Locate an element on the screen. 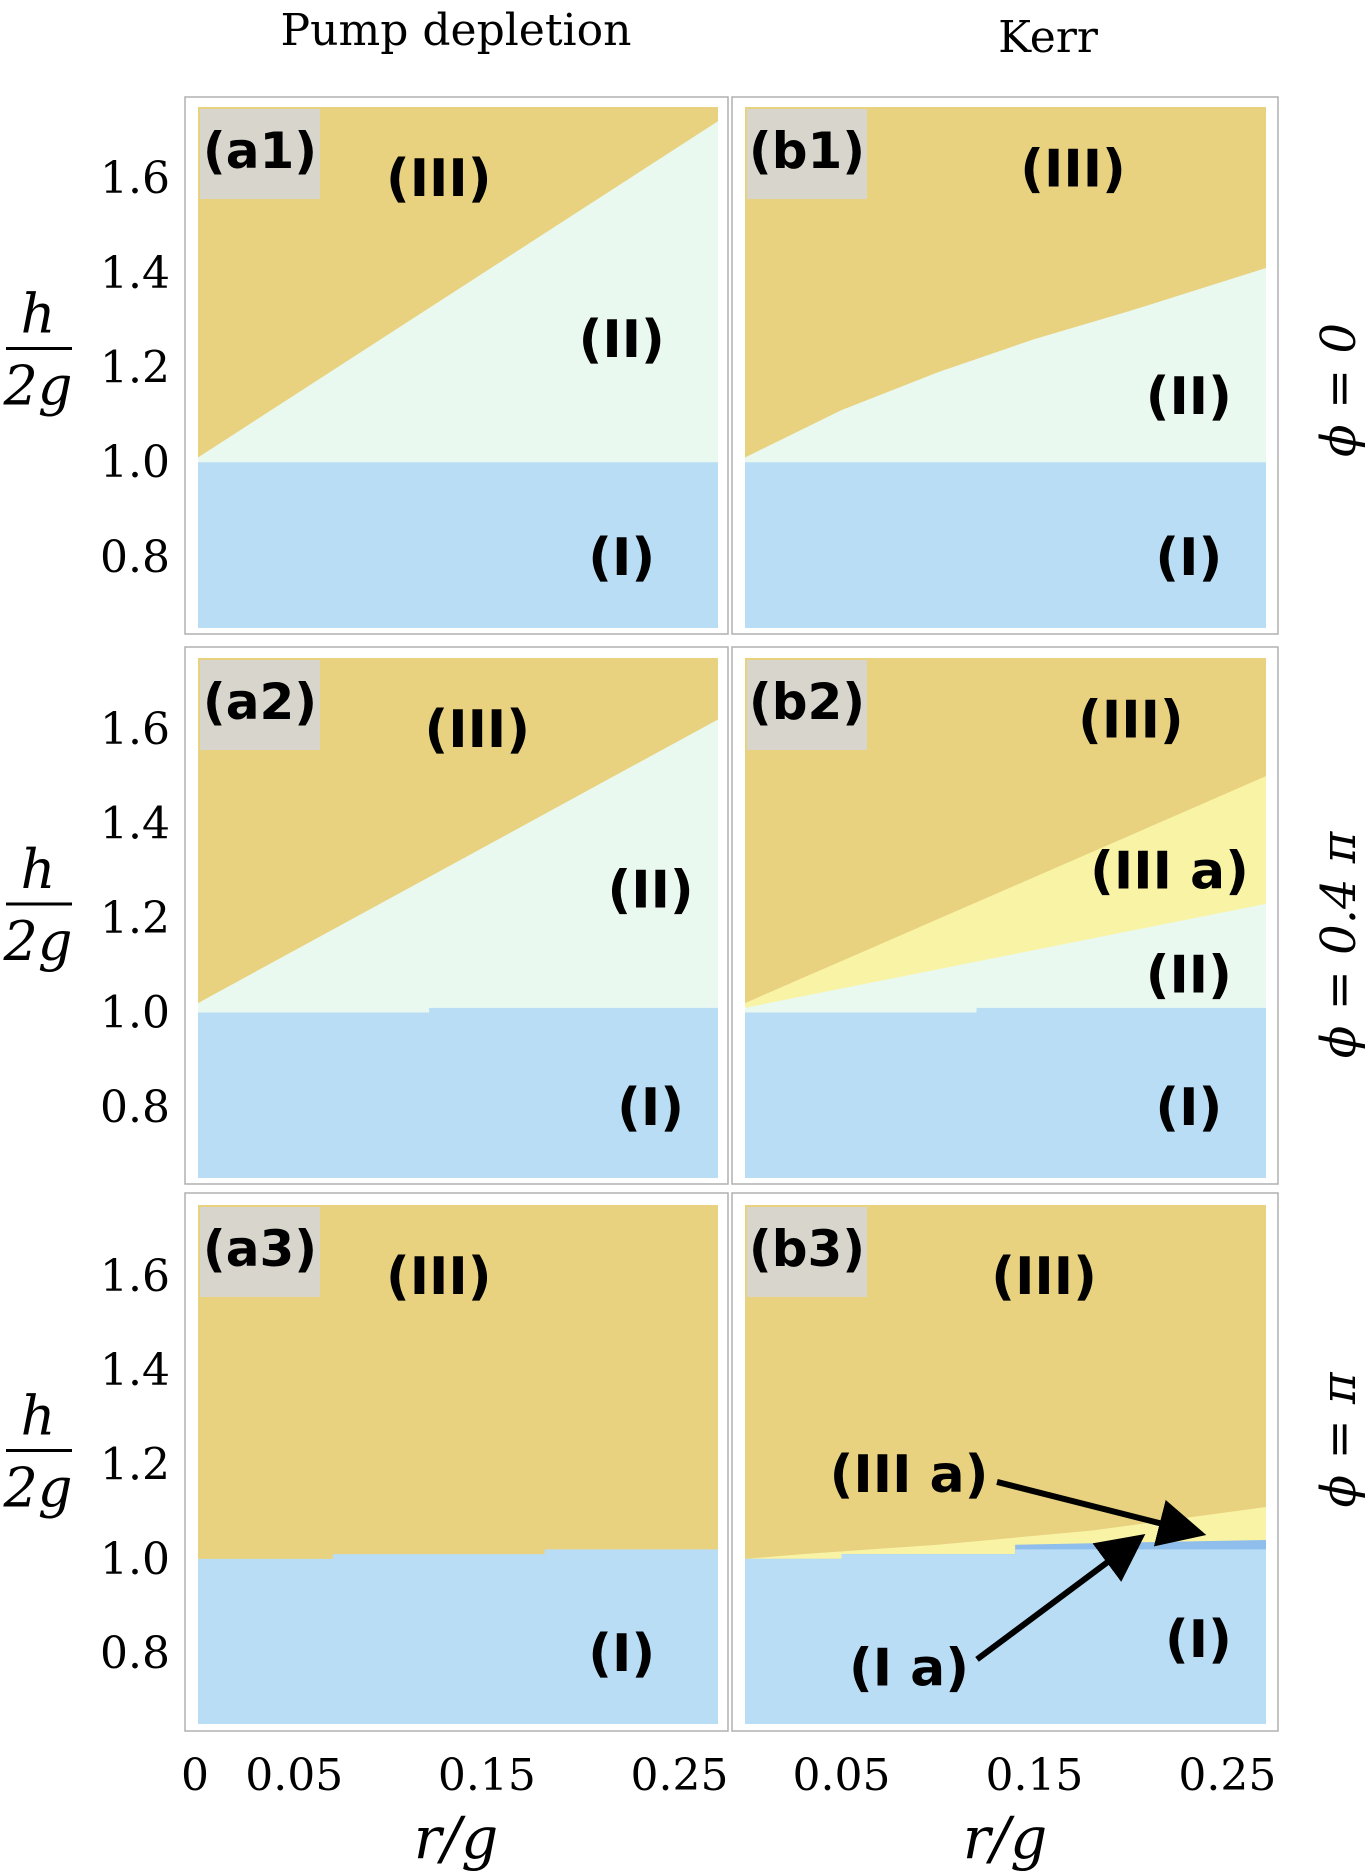 The image size is (1371, 1874). panel-label: (b1) is located at coordinates (807, 151).